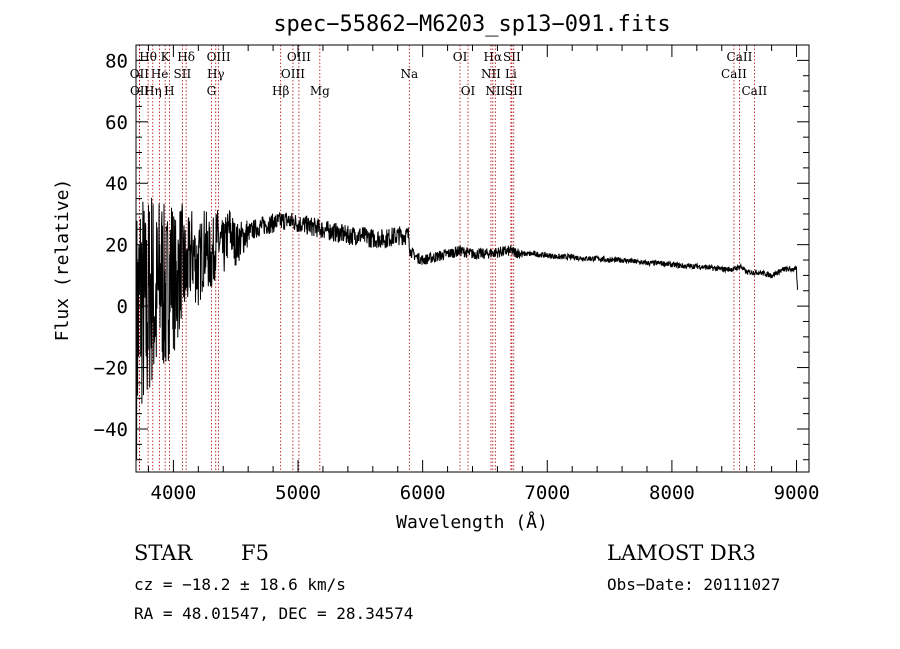  What do you see at coordinates (409, 74) in the screenshot?
I see `line-marker-label: Na` at bounding box center [409, 74].